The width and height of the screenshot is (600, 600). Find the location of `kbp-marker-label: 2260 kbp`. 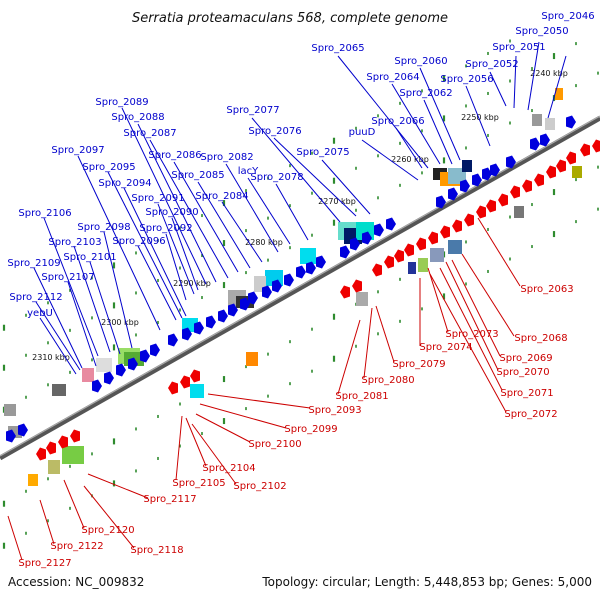

kbp-marker-label: 2260 kbp is located at coordinates (410, 159).